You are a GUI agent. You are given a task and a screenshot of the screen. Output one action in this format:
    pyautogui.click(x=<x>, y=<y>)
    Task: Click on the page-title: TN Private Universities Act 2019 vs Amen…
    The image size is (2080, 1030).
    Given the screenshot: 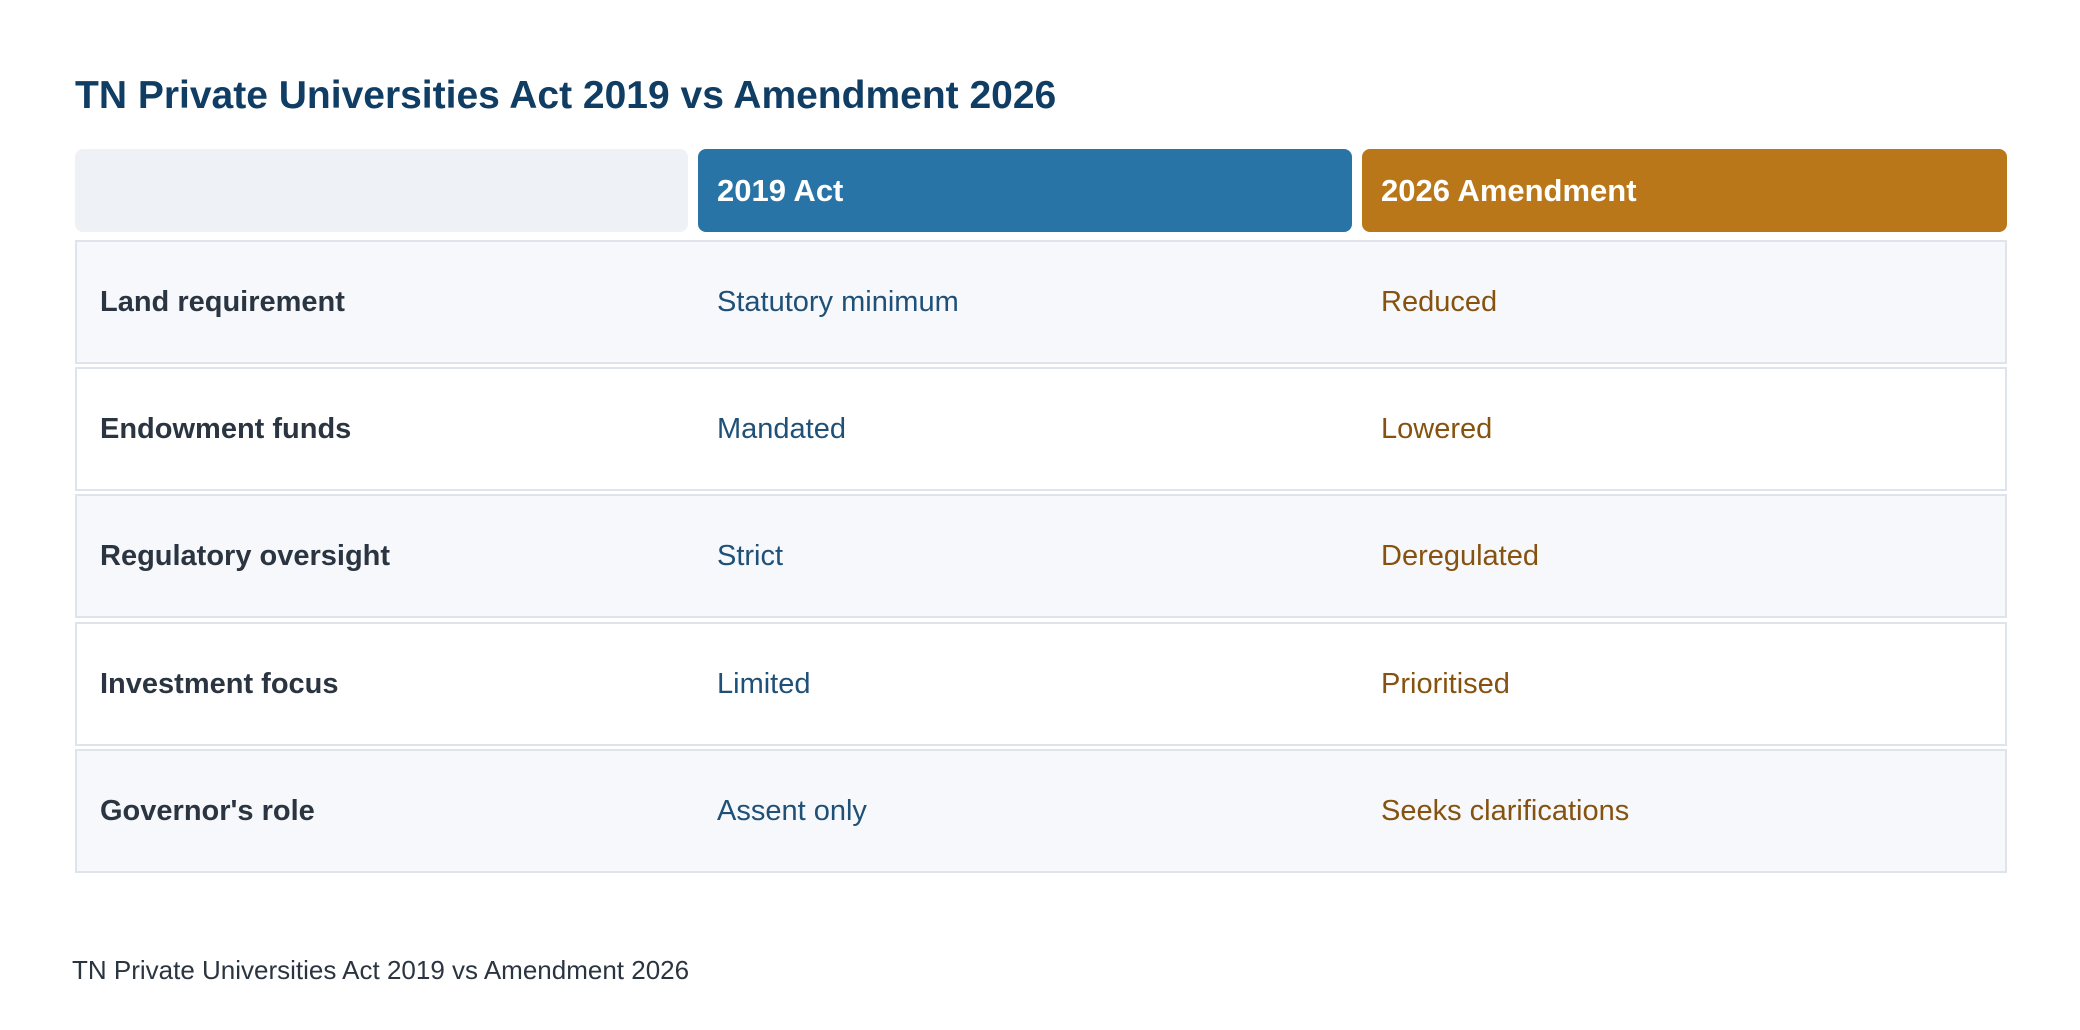 What is the action you would take?
    pyautogui.click(x=566, y=95)
    